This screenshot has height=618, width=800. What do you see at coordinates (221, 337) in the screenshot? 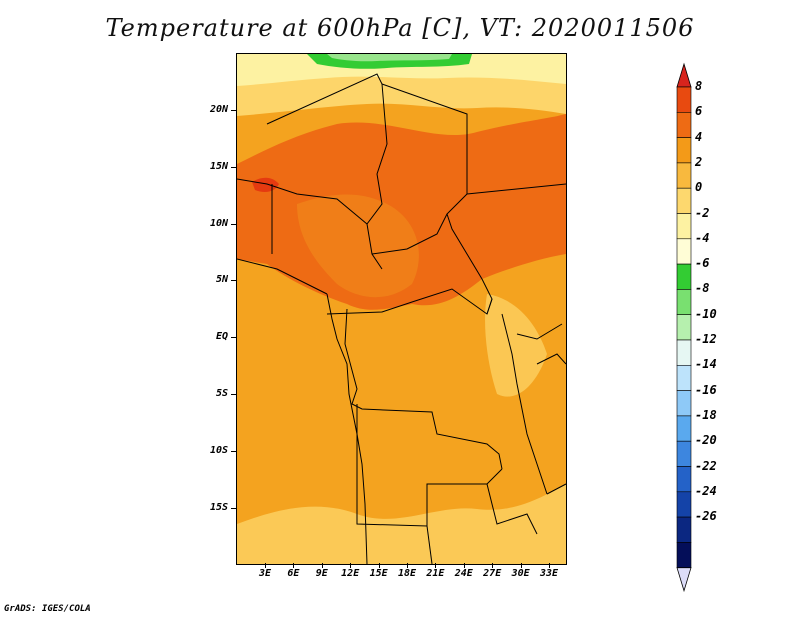
I see `lat-label: EQ` at bounding box center [221, 337].